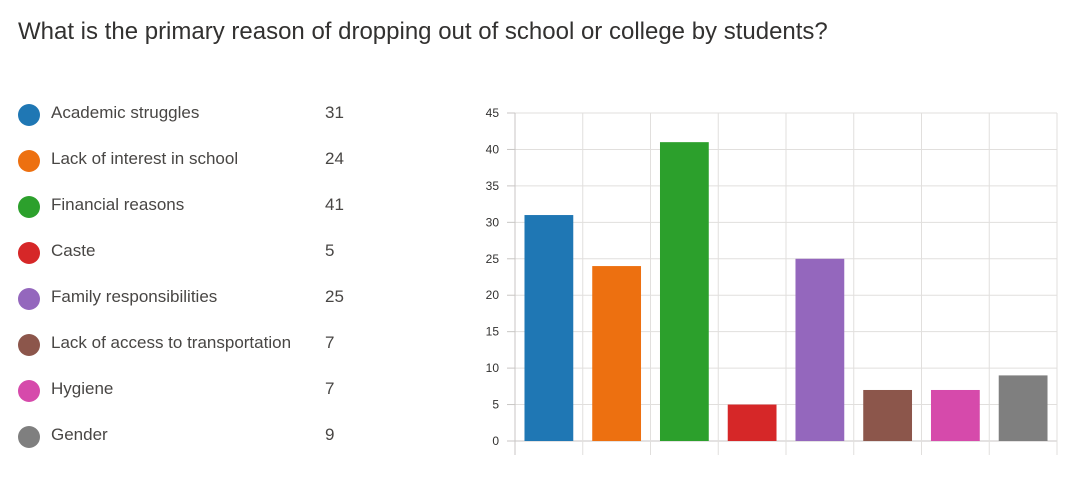 This screenshot has width=1069, height=490. Describe the element at coordinates (118, 204) in the screenshot. I see `legend-label: Financial reasons` at that location.